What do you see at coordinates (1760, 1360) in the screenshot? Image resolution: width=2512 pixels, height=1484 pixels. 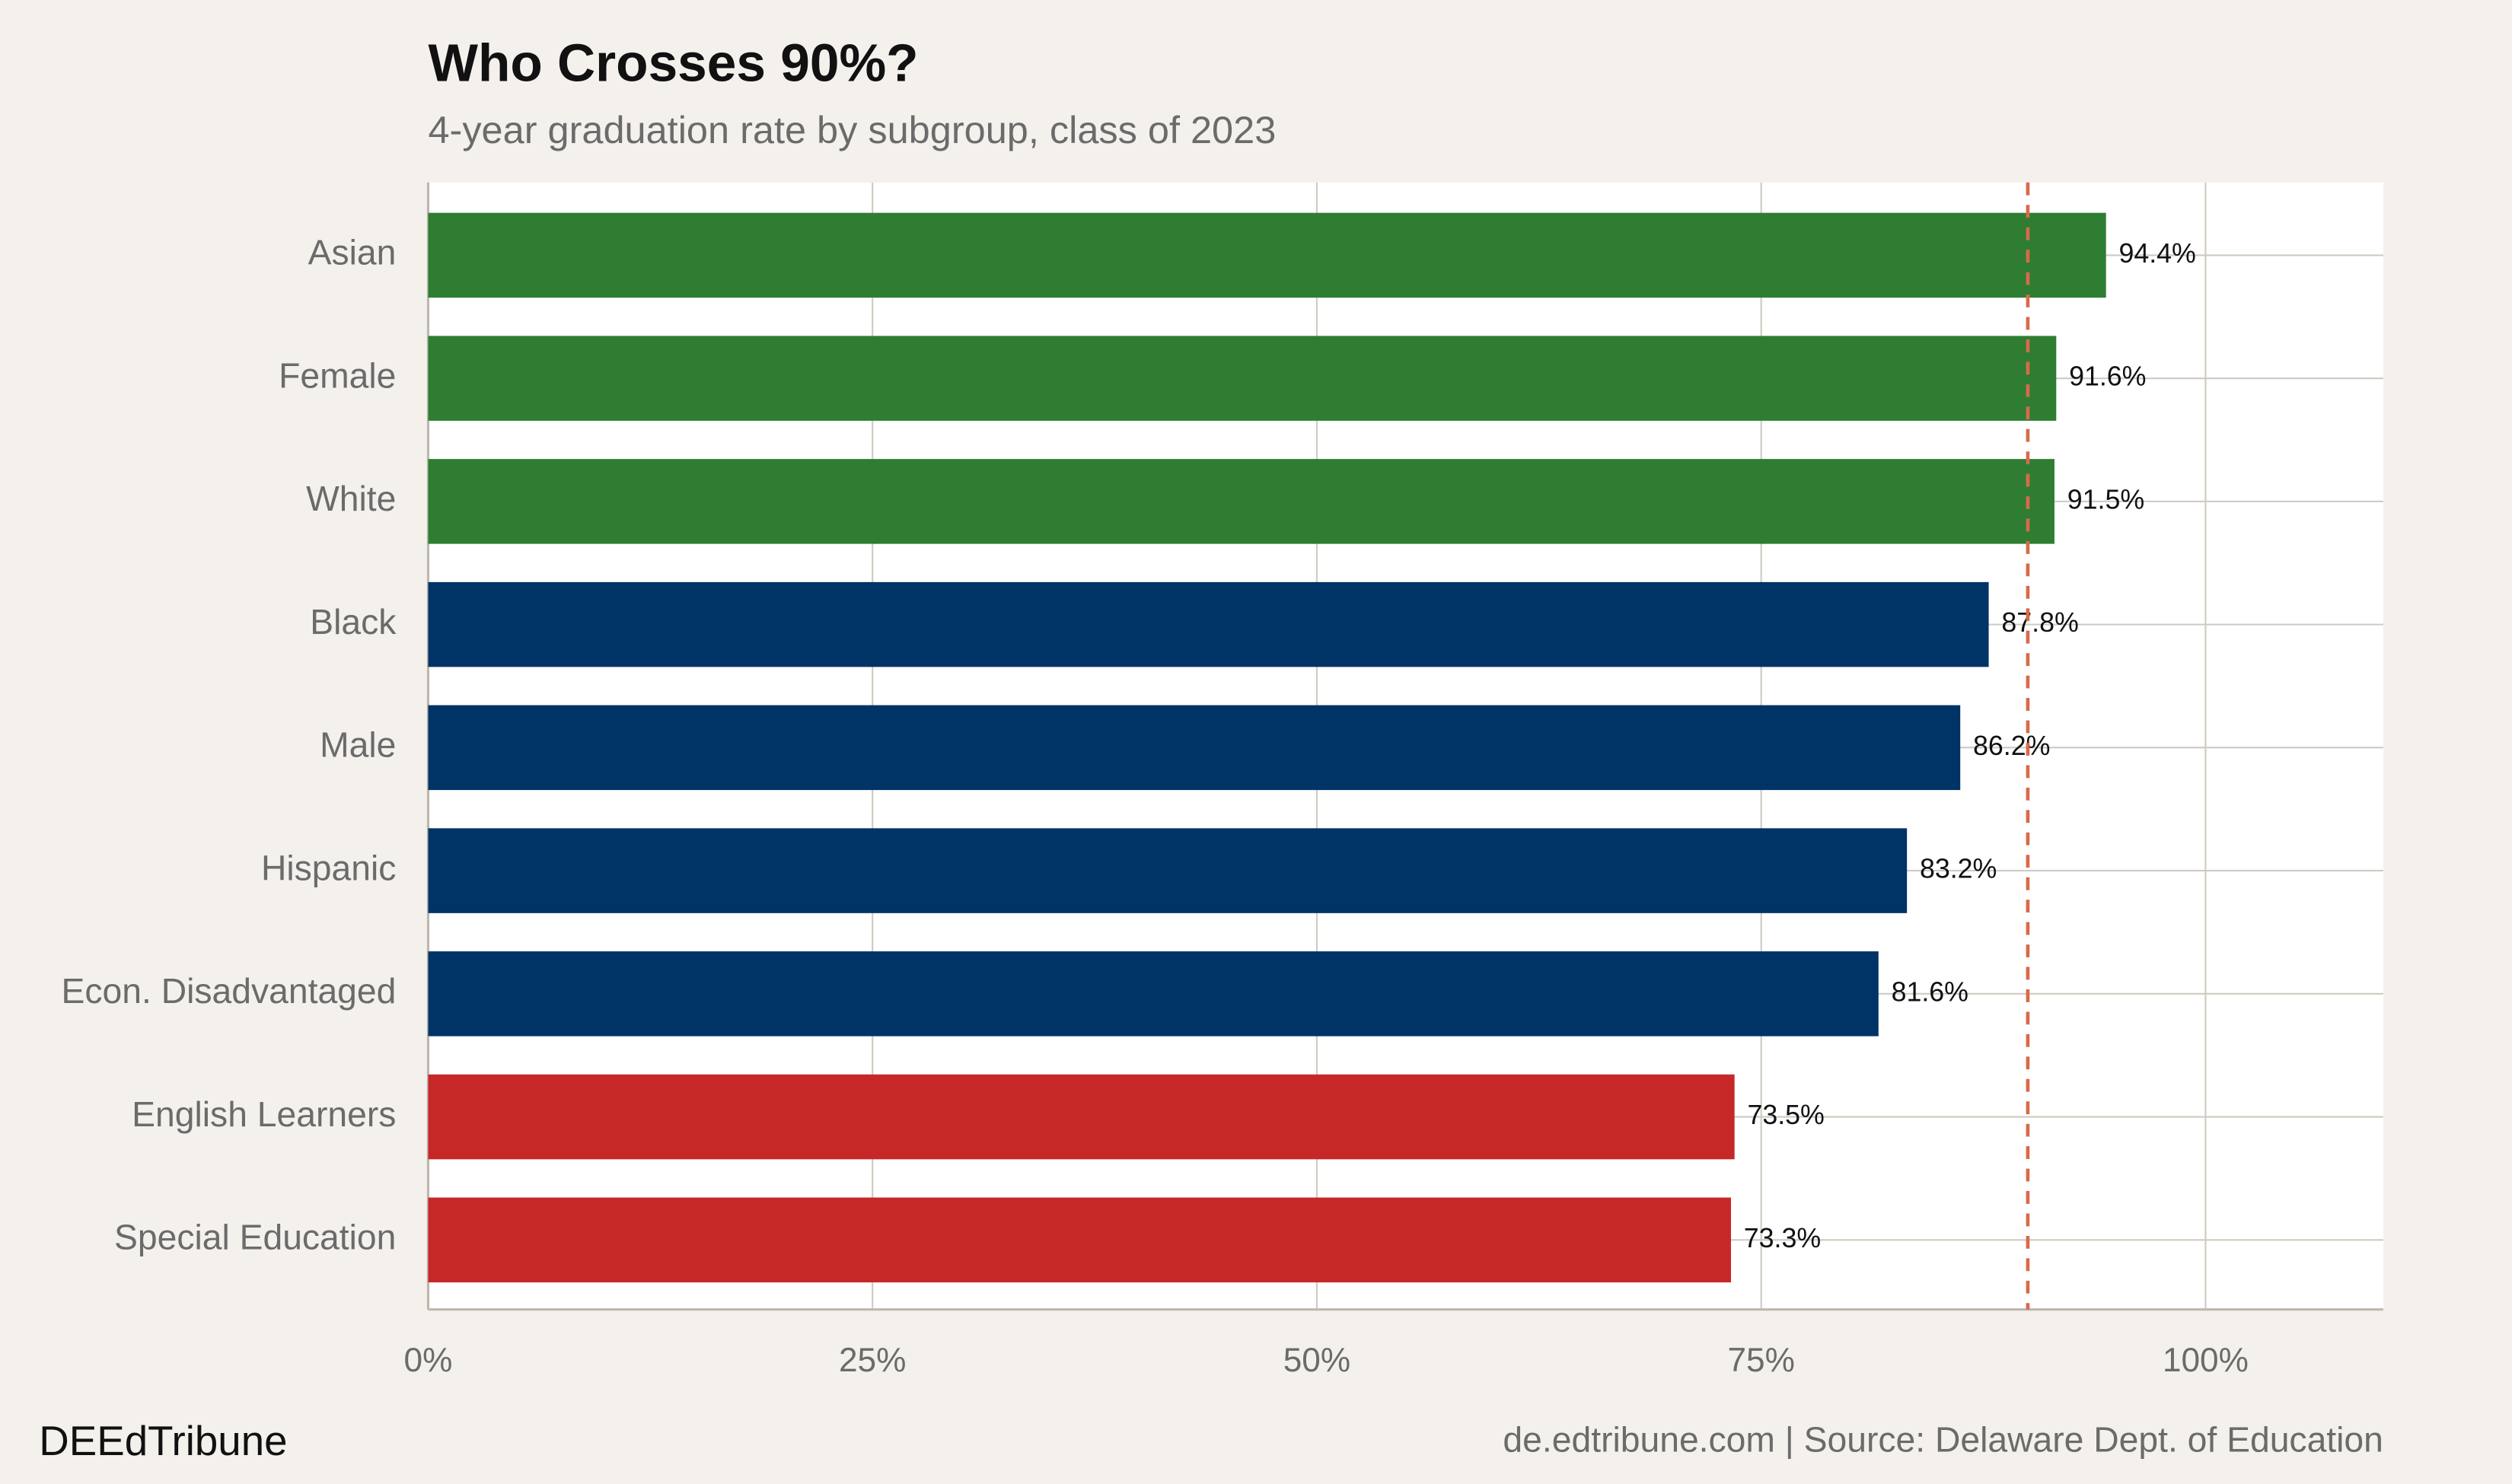 I see `x-tick-label: 75%` at bounding box center [1760, 1360].